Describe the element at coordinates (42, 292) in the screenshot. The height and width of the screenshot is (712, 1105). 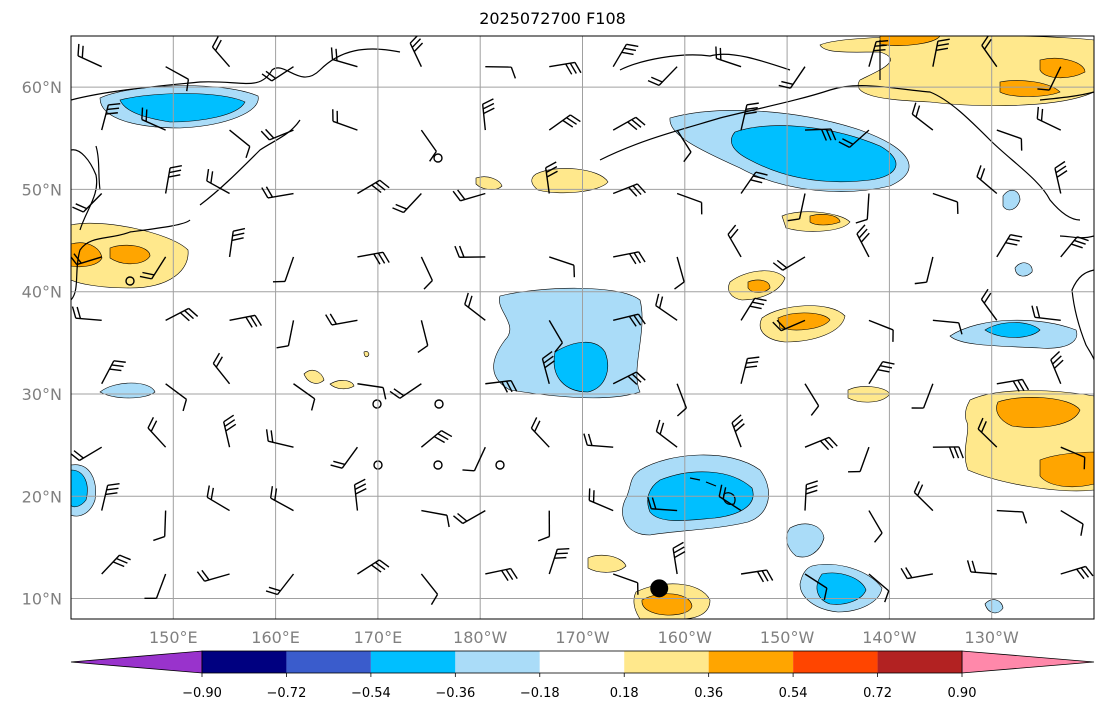
I see `lat-tick-label: 40°N` at that location.